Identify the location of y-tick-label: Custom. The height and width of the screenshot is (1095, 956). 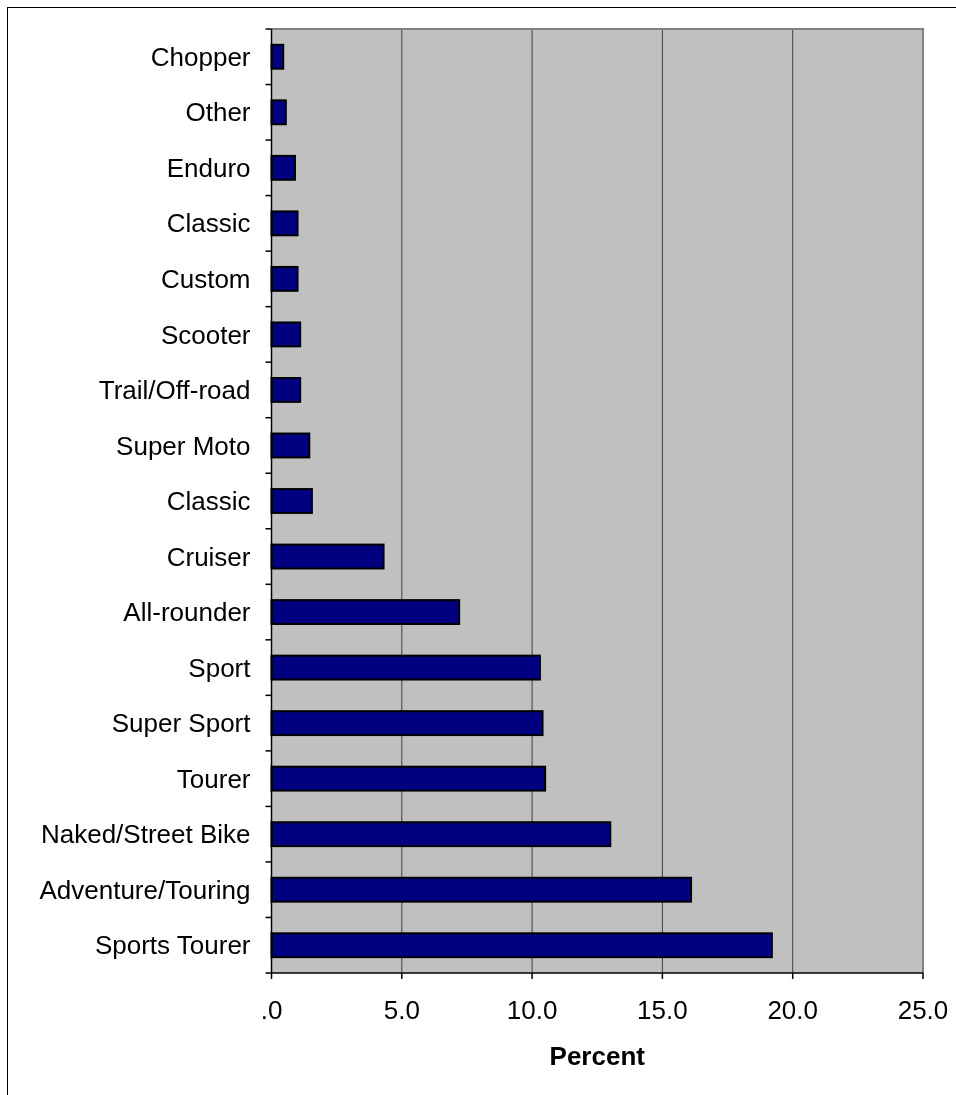
(205, 278).